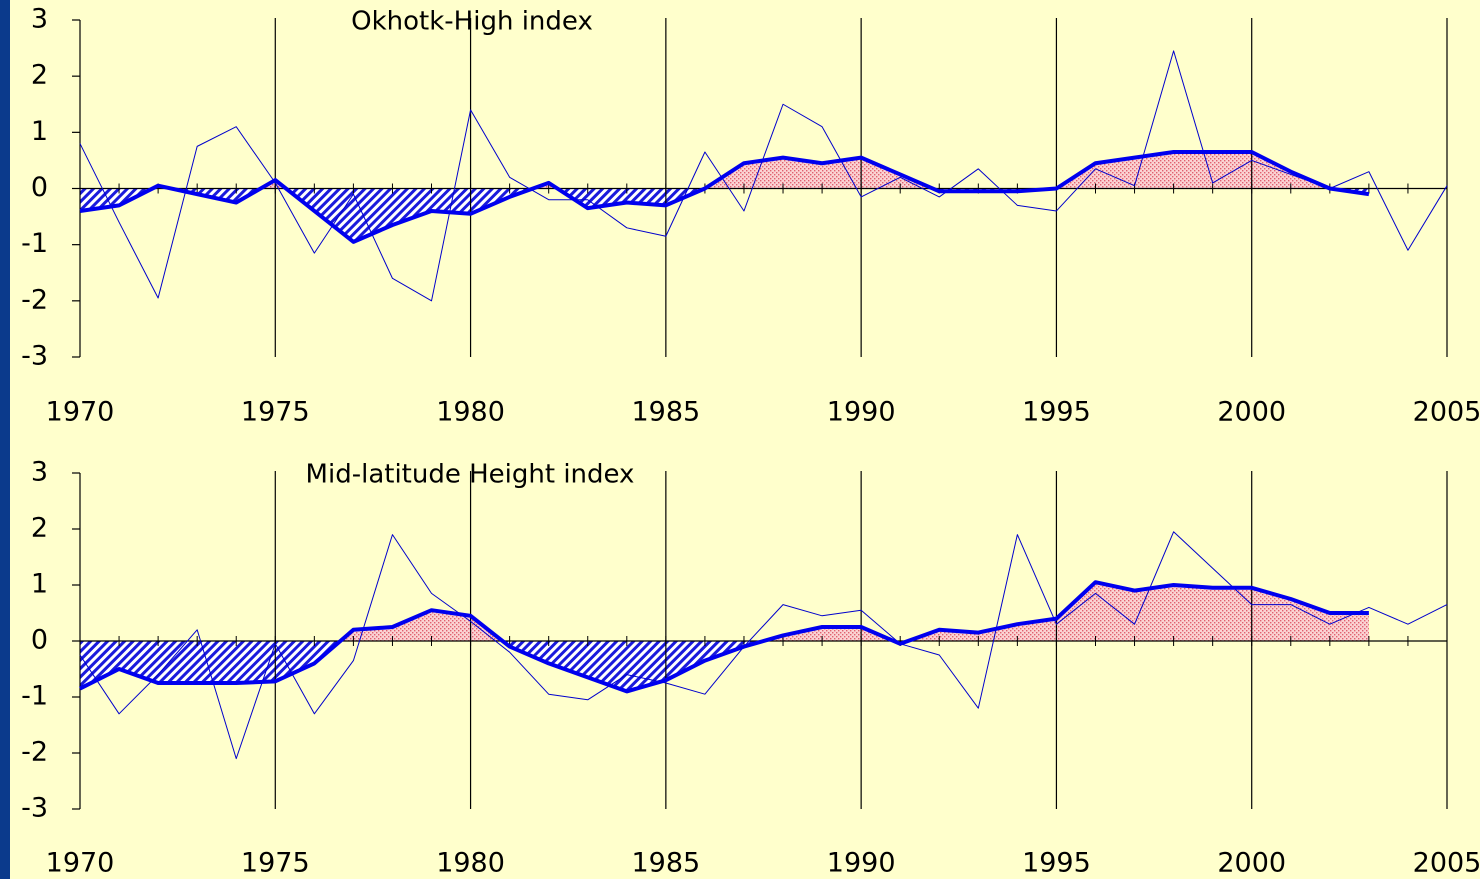 The height and width of the screenshot is (879, 1480). What do you see at coordinates (724, 611) in the screenshot?
I see `positive-fill` at bounding box center [724, 611].